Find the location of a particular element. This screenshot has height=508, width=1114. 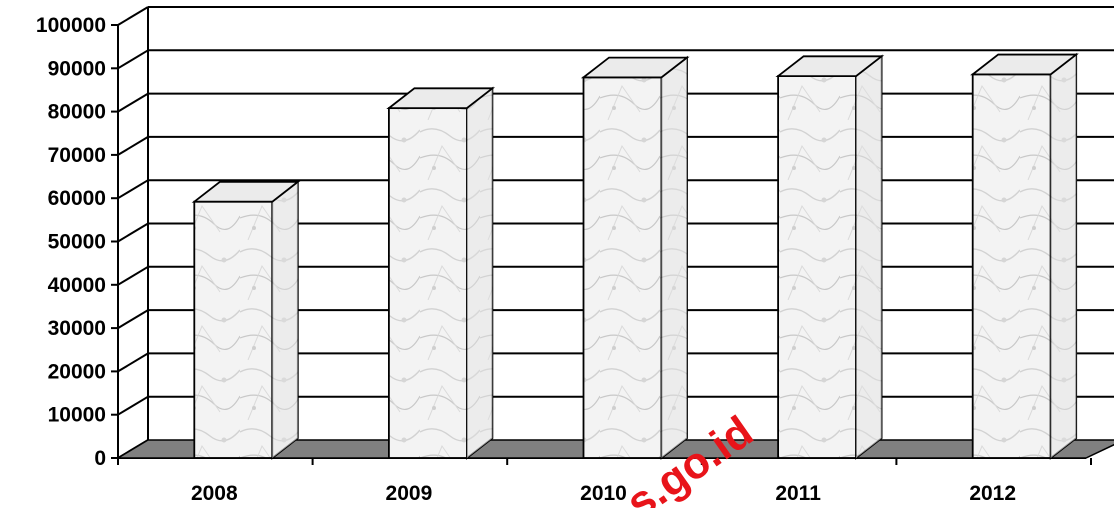

bar-2012 is located at coordinates (1024, 256).